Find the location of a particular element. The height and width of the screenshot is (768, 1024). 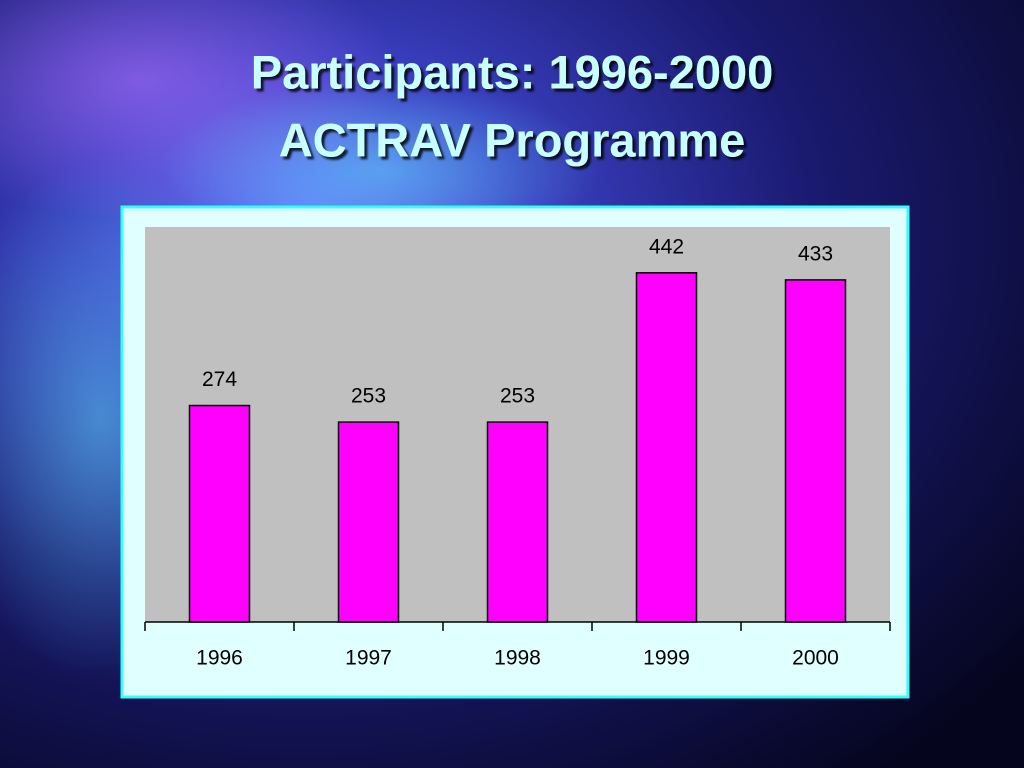

chart-title: Participants: 1996-2000 is located at coordinates (512, 71).